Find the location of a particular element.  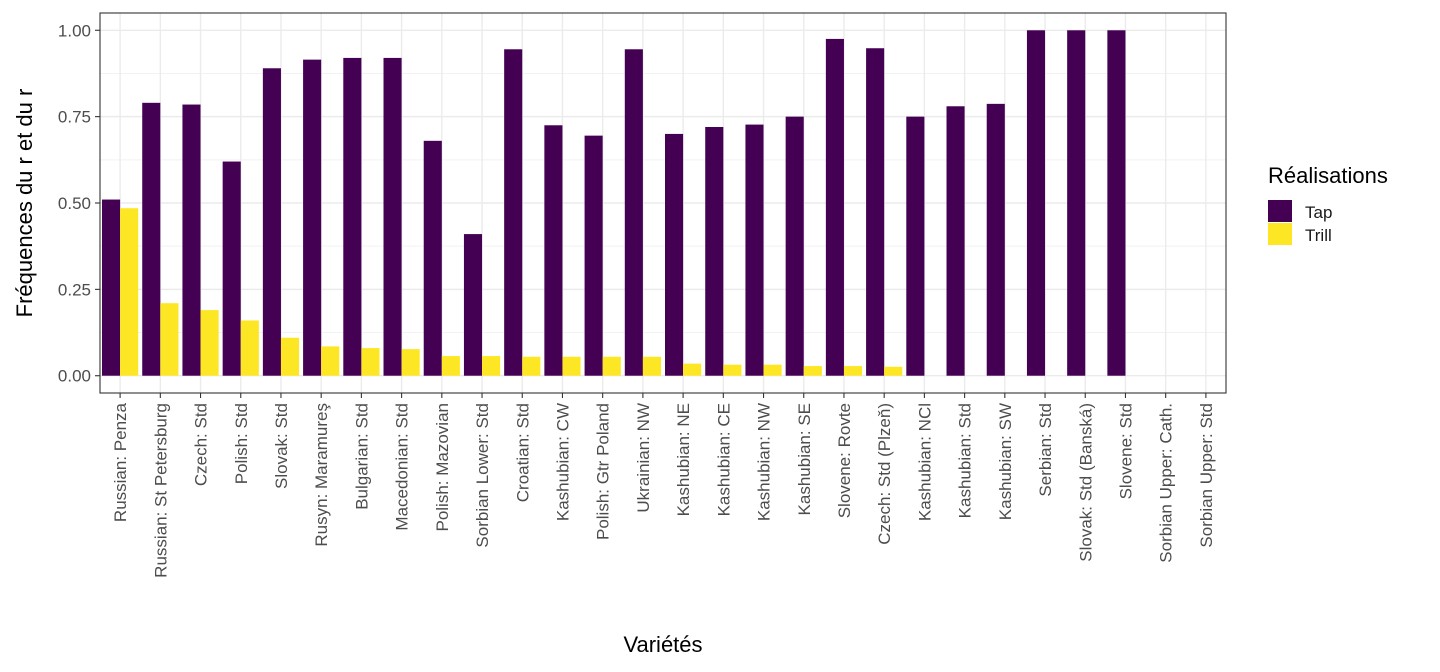

x-tick-label: Polish: Std is located at coordinates (241, 443).